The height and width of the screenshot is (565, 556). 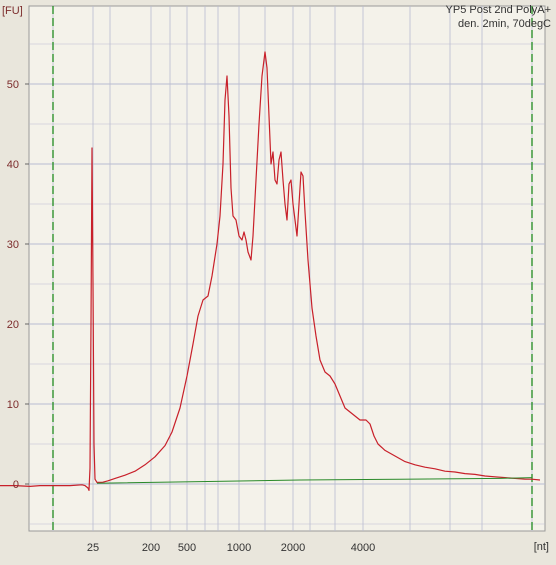 What do you see at coordinates (13, 245) in the screenshot?
I see `y-tick-label: 30` at bounding box center [13, 245].